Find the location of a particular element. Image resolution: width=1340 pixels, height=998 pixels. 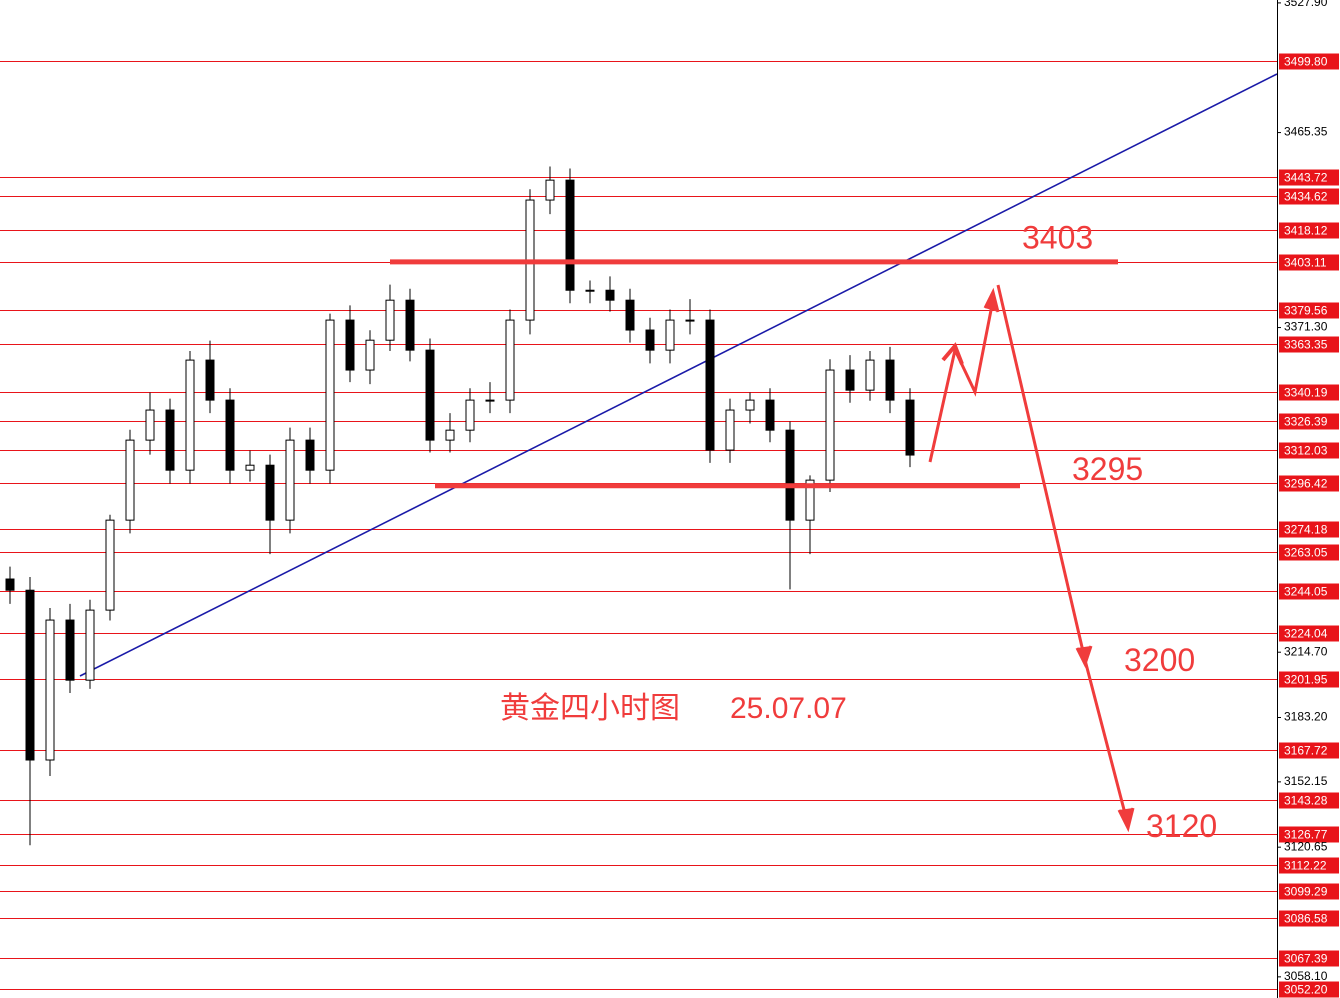

key-level-label: 3295 is located at coordinates (1107, 469).